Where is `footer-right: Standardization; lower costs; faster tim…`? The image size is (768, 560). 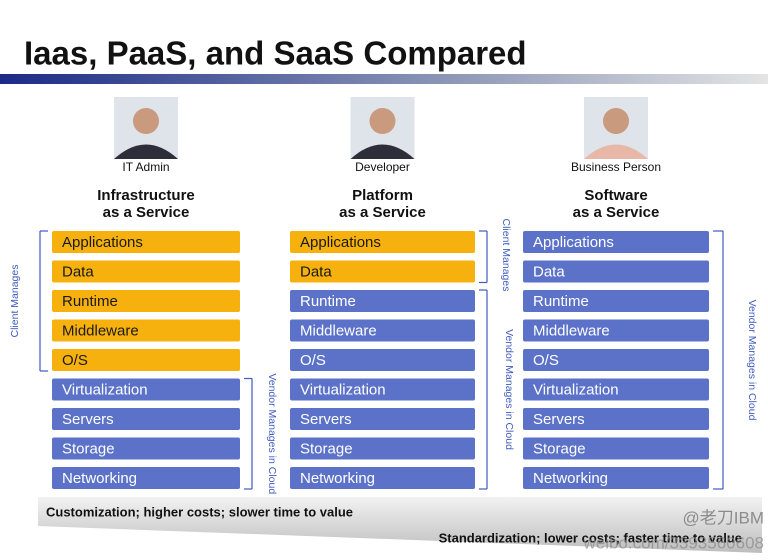
footer-right: Standardization; lower costs; faster tim… is located at coordinates (590, 537).